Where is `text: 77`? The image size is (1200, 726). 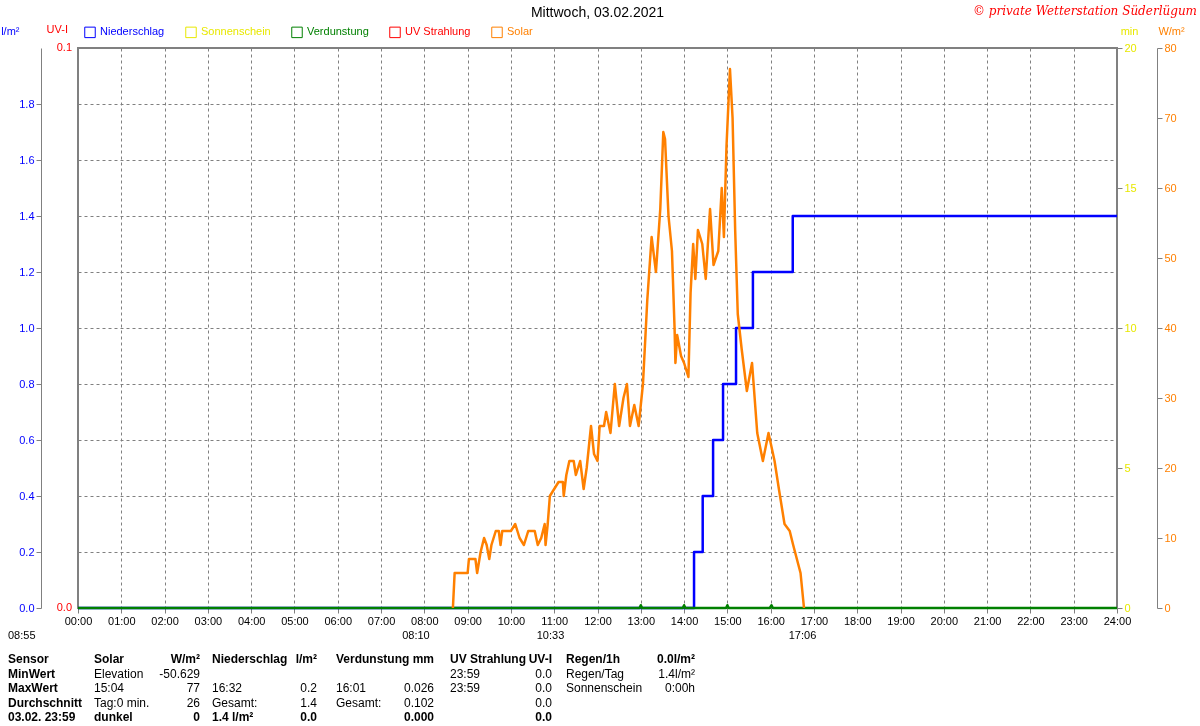
text: 77 is located at coordinates (193, 688).